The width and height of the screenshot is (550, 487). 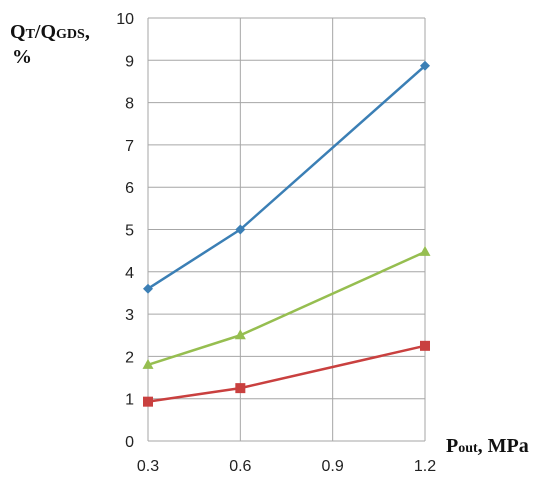 I want to click on y-axis-title-sub2: GDS, so click(x=70, y=34).